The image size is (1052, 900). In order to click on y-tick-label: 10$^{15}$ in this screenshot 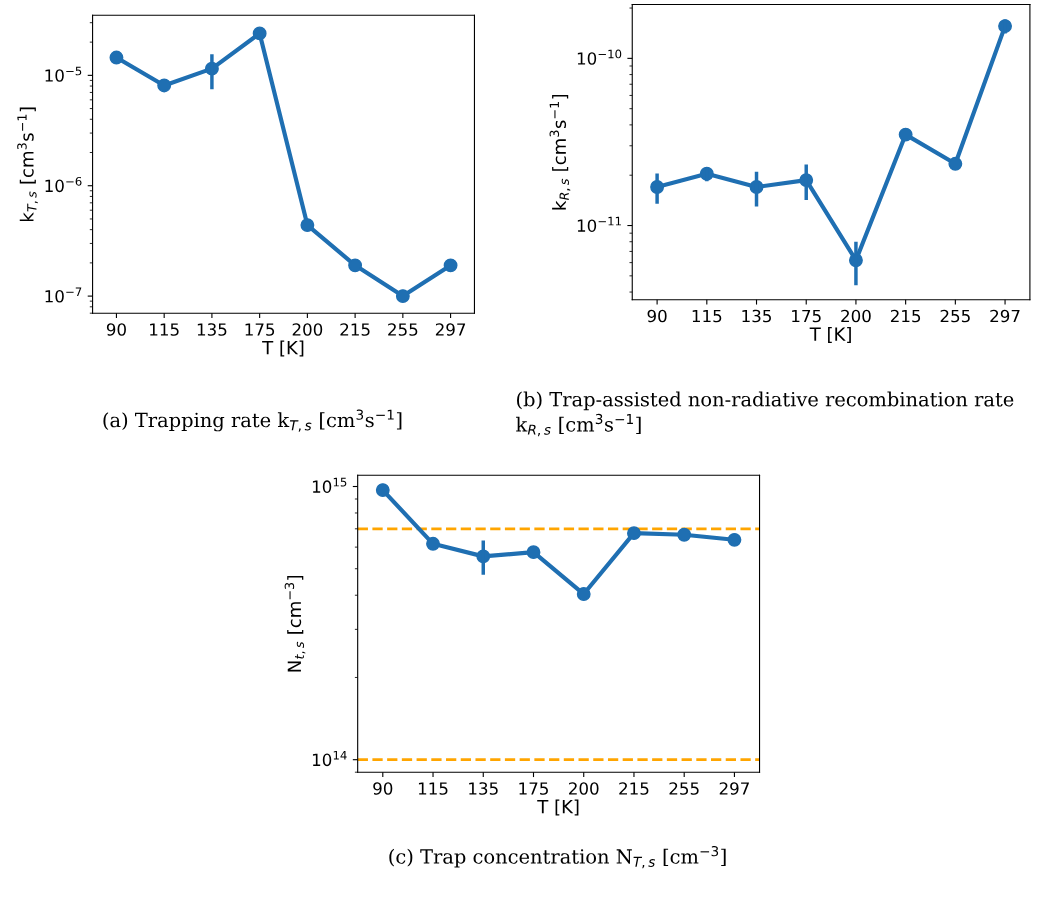, I will do `click(329, 485)`.